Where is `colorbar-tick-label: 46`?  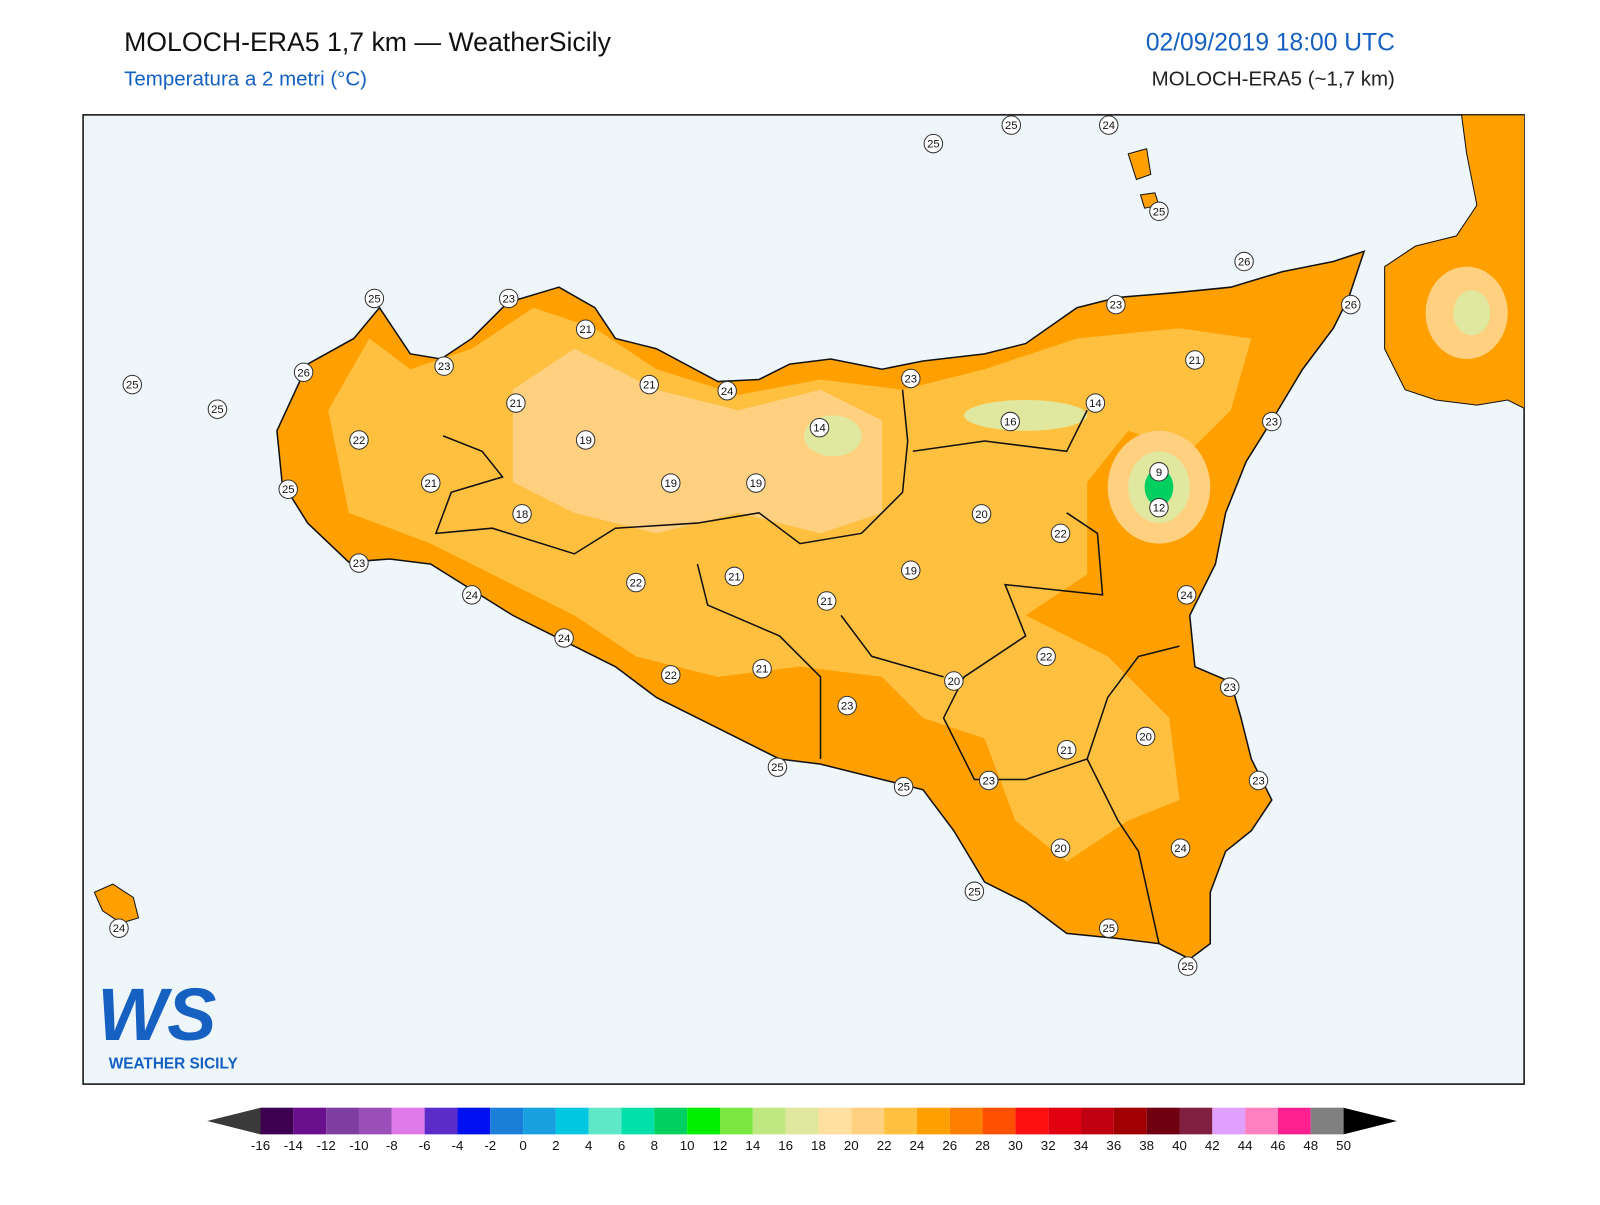
colorbar-tick-label: 46 is located at coordinates (1278, 1145).